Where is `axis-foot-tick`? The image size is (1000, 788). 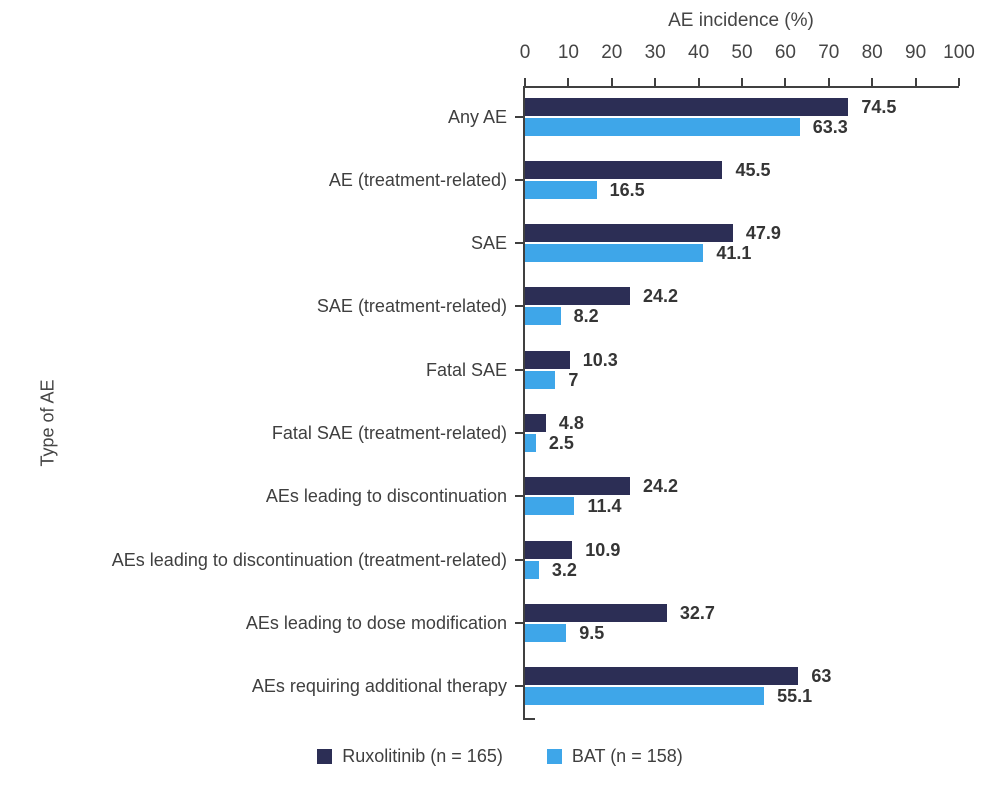
axis-foot-tick is located at coordinates (529, 719).